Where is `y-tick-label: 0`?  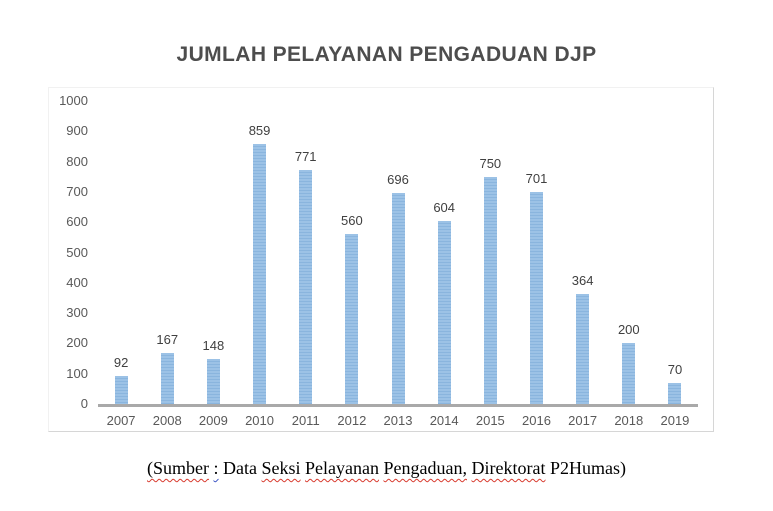 y-tick-label: 0 is located at coordinates (84, 403).